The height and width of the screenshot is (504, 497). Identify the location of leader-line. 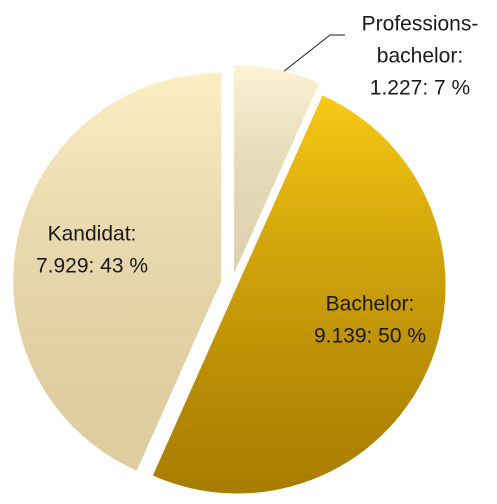
(313, 53).